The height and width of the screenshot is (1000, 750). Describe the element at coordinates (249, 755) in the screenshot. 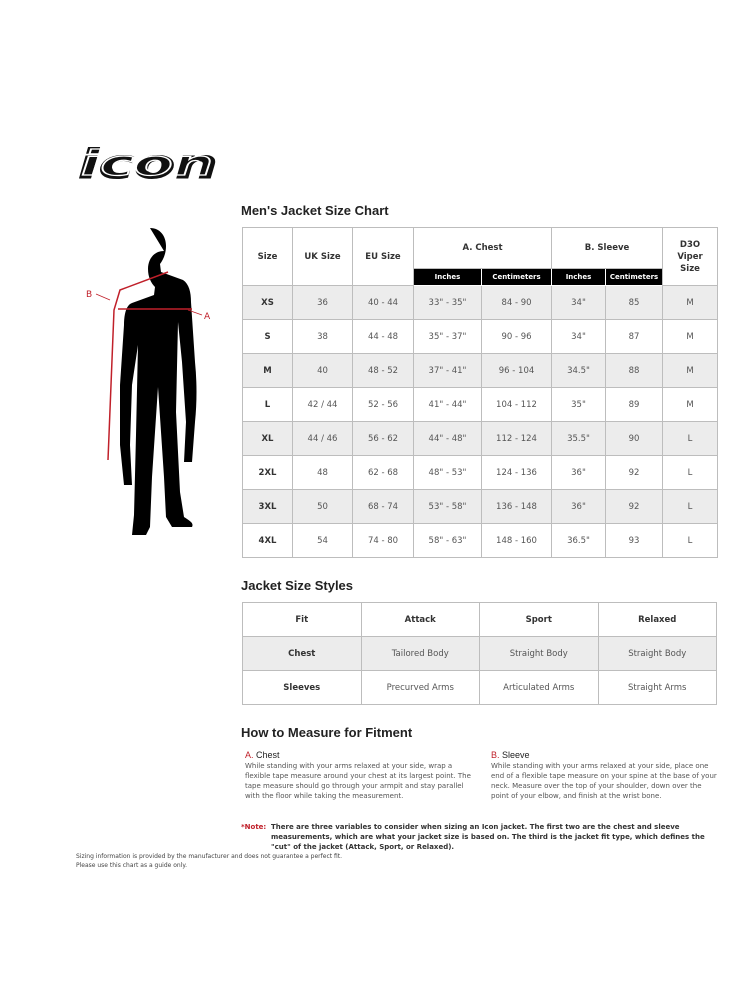

I see `chest-letter: A.` at that location.